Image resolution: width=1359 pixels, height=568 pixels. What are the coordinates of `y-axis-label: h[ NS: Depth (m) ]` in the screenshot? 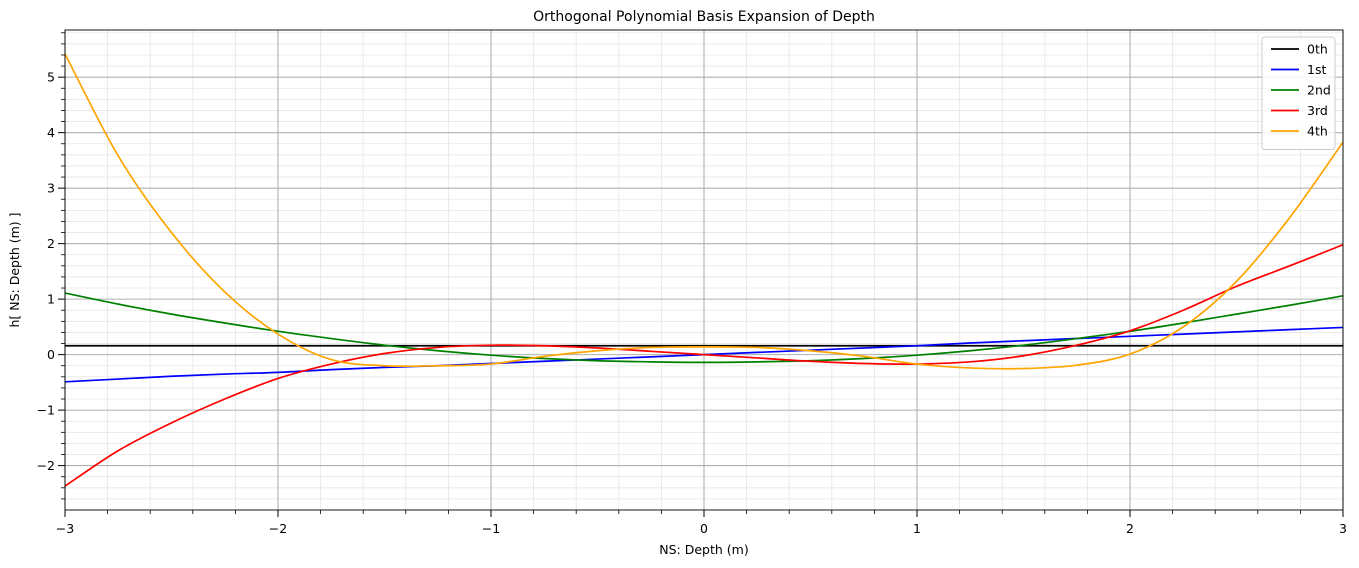 It's located at (14, 269).